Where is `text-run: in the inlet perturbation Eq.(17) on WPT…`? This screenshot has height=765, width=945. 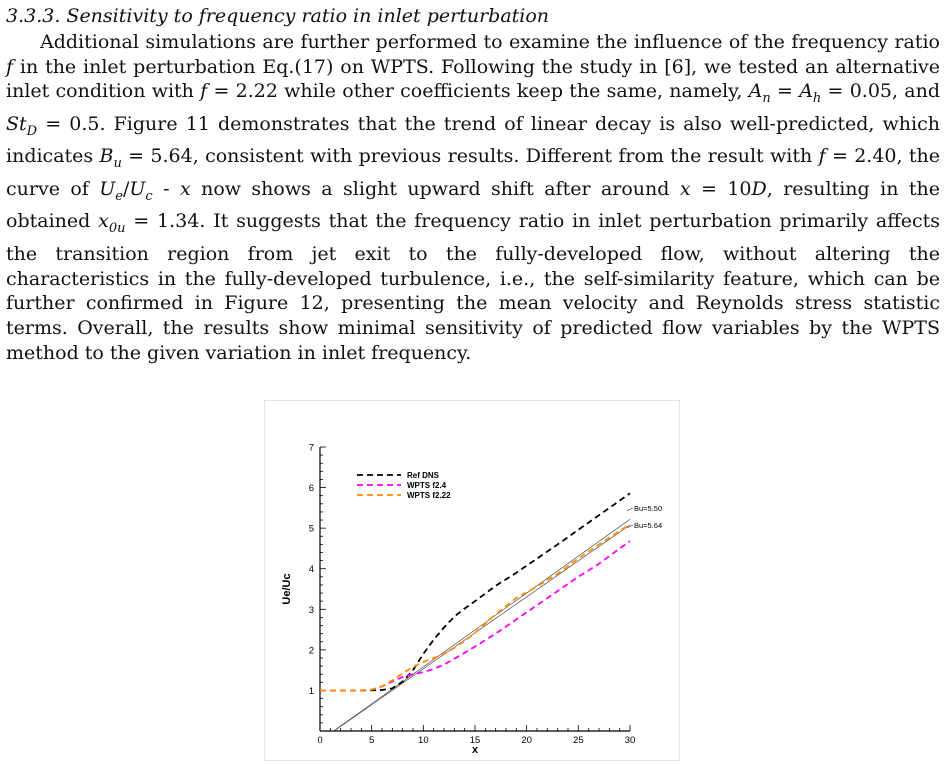
text-run: in the inlet perturbation Eq.(17) on WPT… is located at coordinates (473, 79).